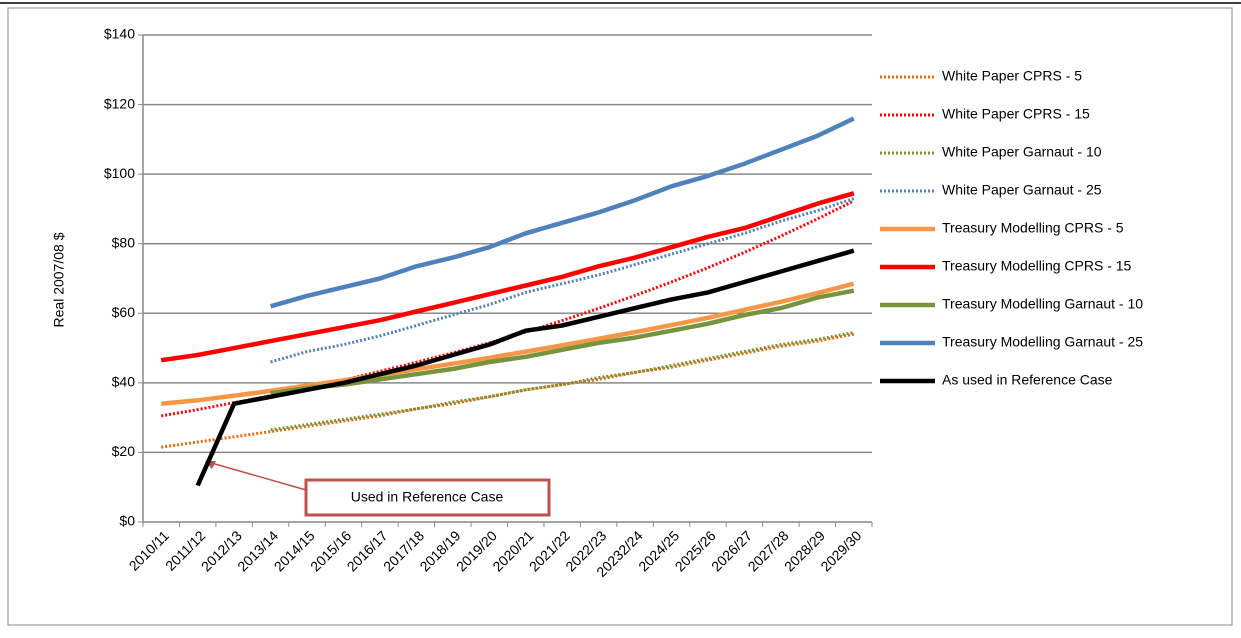 The width and height of the screenshot is (1241, 638). Describe the element at coordinates (1037, 266) in the screenshot. I see `legend-label: Treasury Modelling CPRS - 15` at that location.